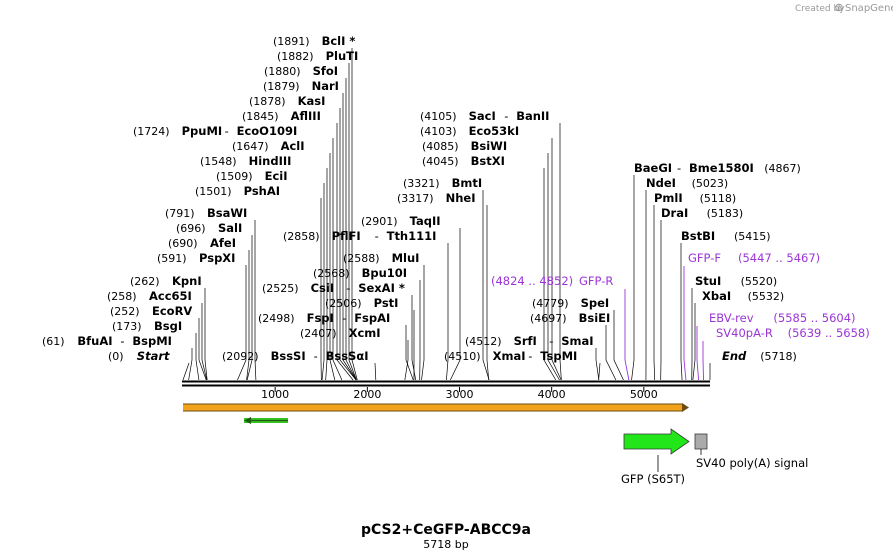 This screenshot has width=893, height=560. I want to click on site-bfuai: (61) BfuAI - BspMI, so click(107, 341).